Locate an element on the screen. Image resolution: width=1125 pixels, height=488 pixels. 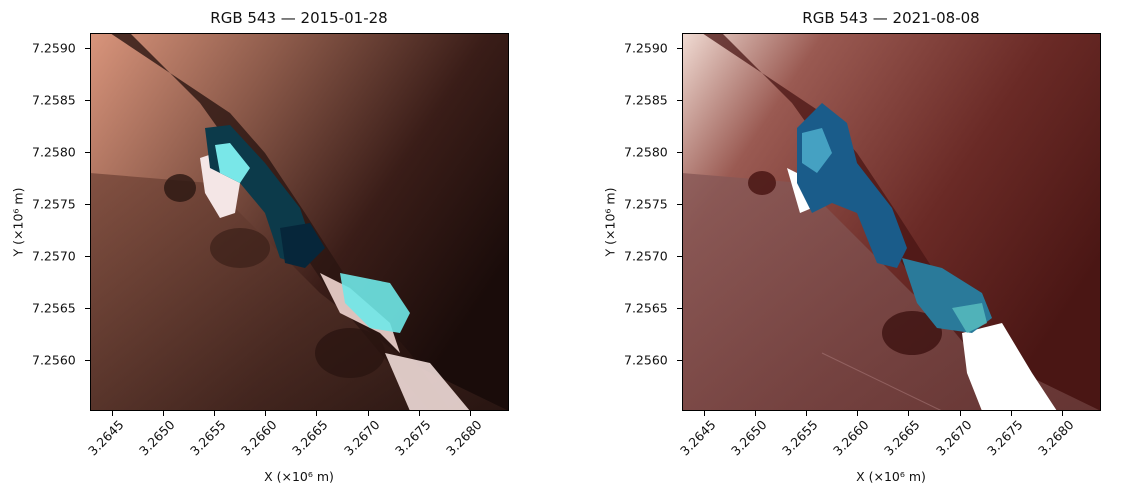
panel-2-ylabel: Y (×10⁶ m) is located at coordinates (610, 222).